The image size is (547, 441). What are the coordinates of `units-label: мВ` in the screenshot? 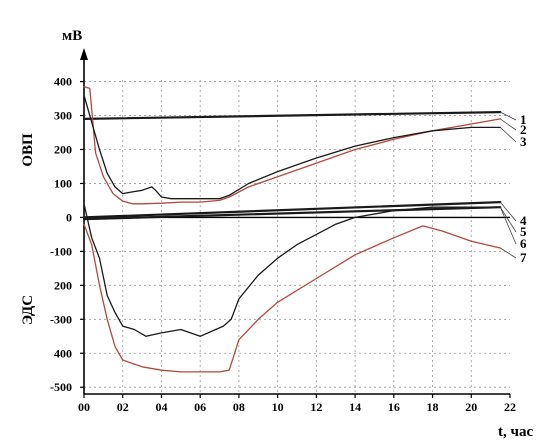 It's located at (72, 36).